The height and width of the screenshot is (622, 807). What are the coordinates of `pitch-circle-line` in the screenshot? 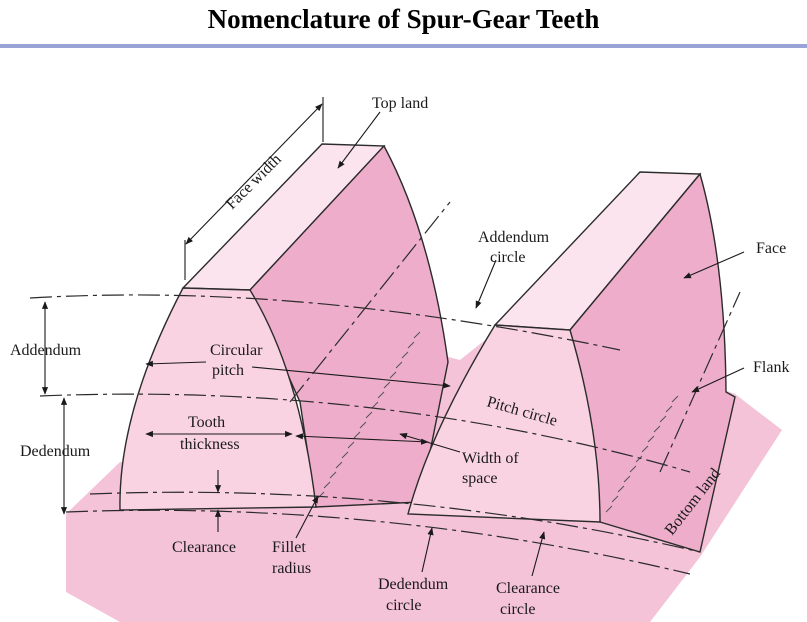 It's located at (365, 433).